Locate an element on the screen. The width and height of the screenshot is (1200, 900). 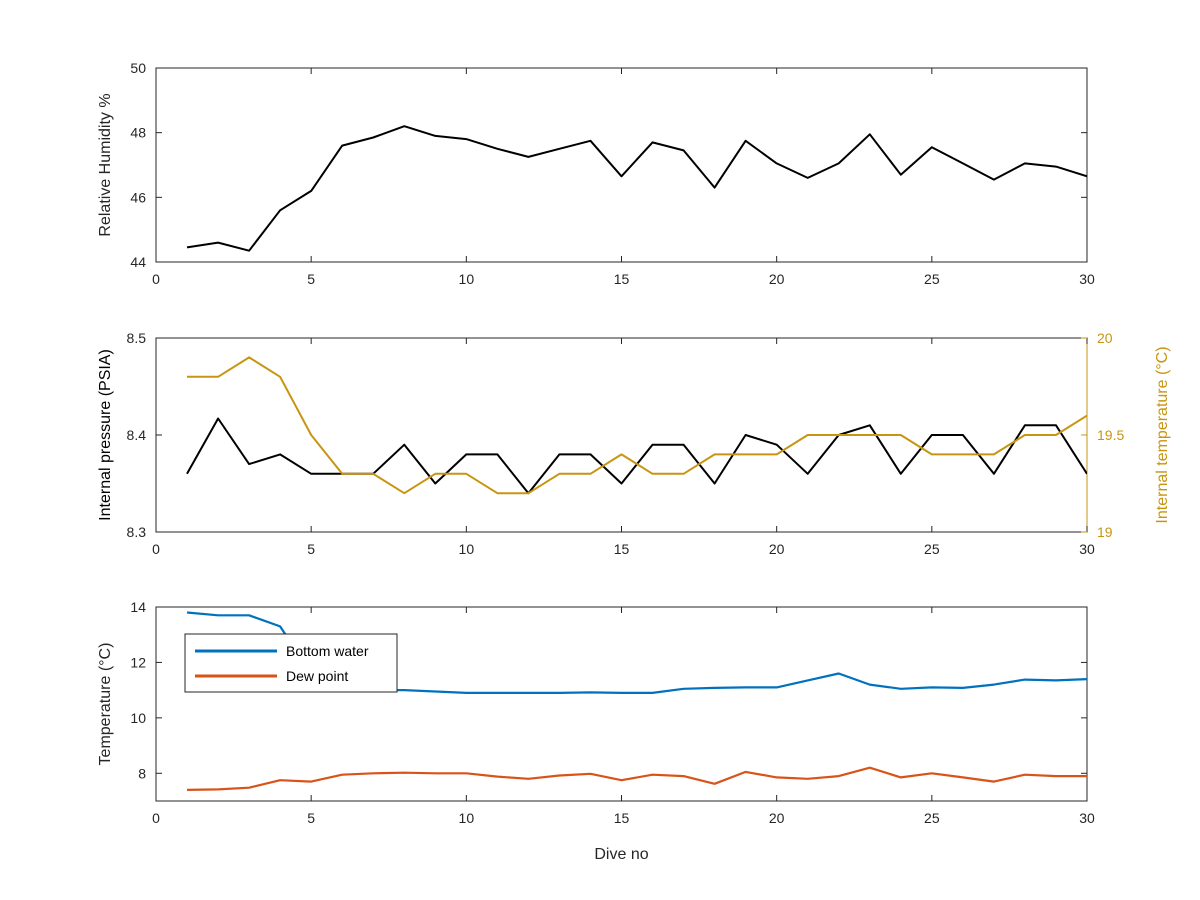
legend-label: Dew point is located at coordinates (317, 676).